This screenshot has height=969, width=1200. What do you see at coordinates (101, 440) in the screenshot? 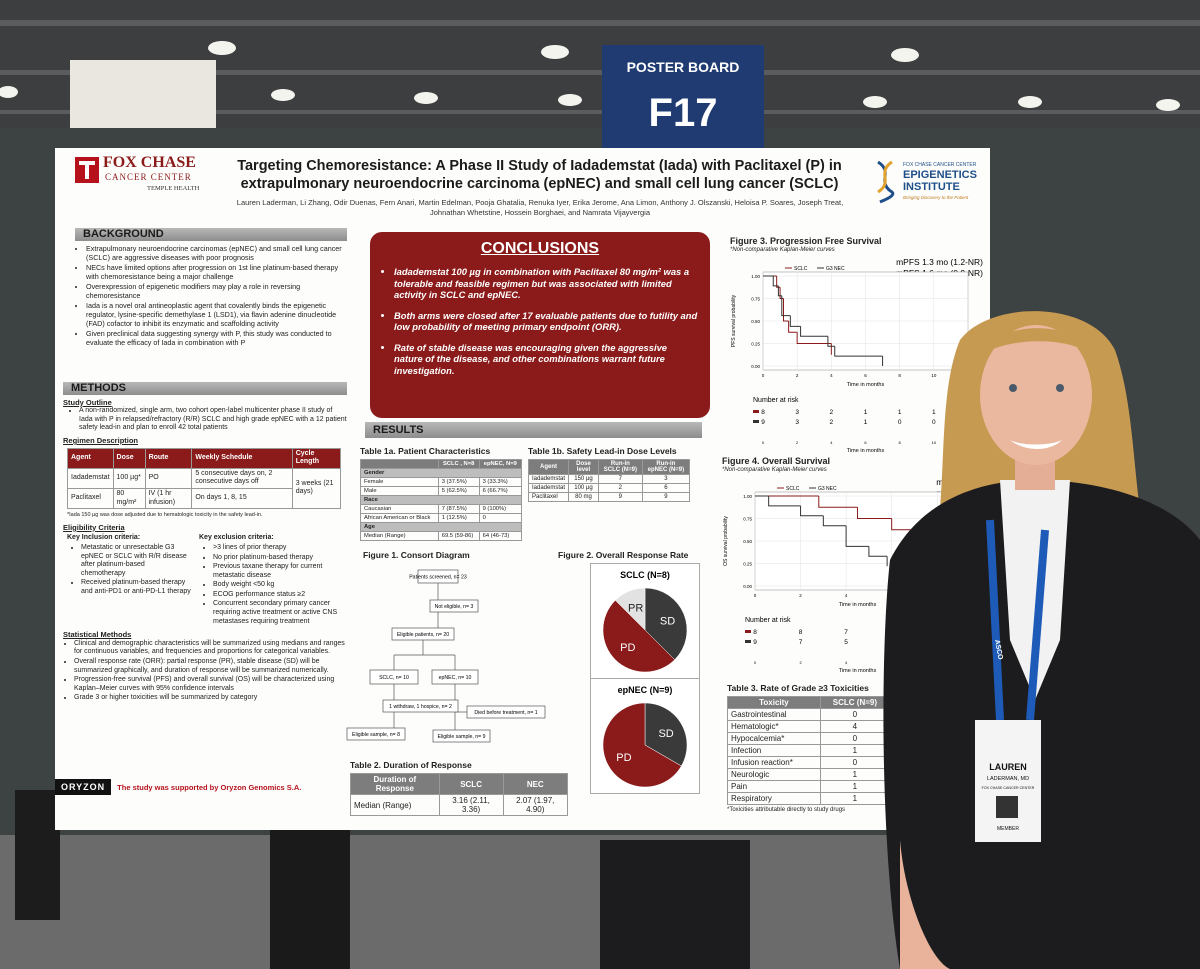
I see `subheading: Regimen Description` at bounding box center [101, 440].